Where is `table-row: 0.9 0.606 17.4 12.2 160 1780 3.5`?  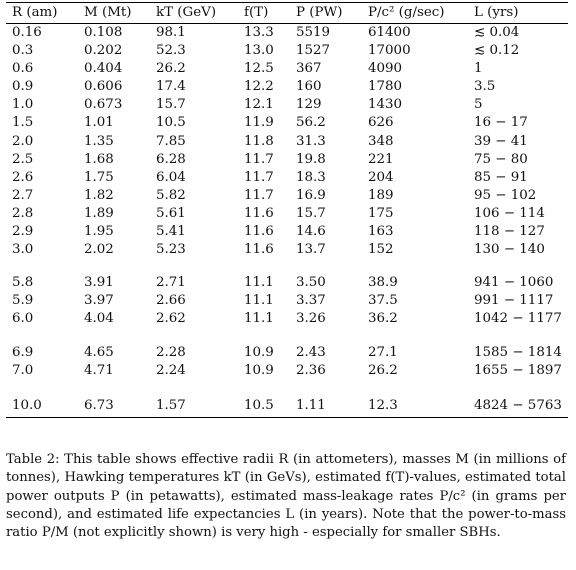 table-row: 0.9 0.606 17.4 12.2 160 1780 3.5 is located at coordinates (287, 87).